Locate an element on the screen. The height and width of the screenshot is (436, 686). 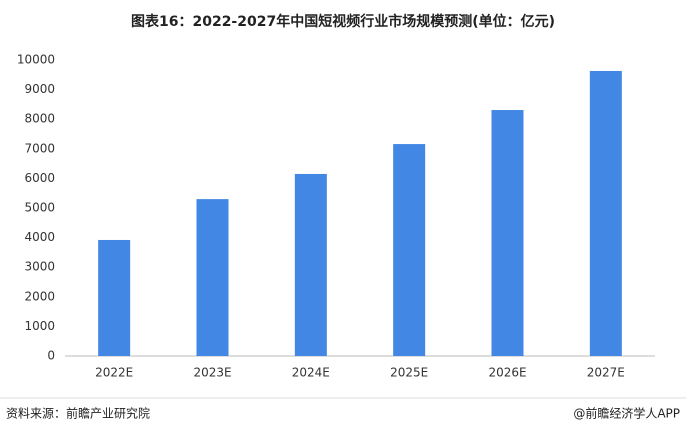
x-tick-label: 2027E is located at coordinates (606, 373).